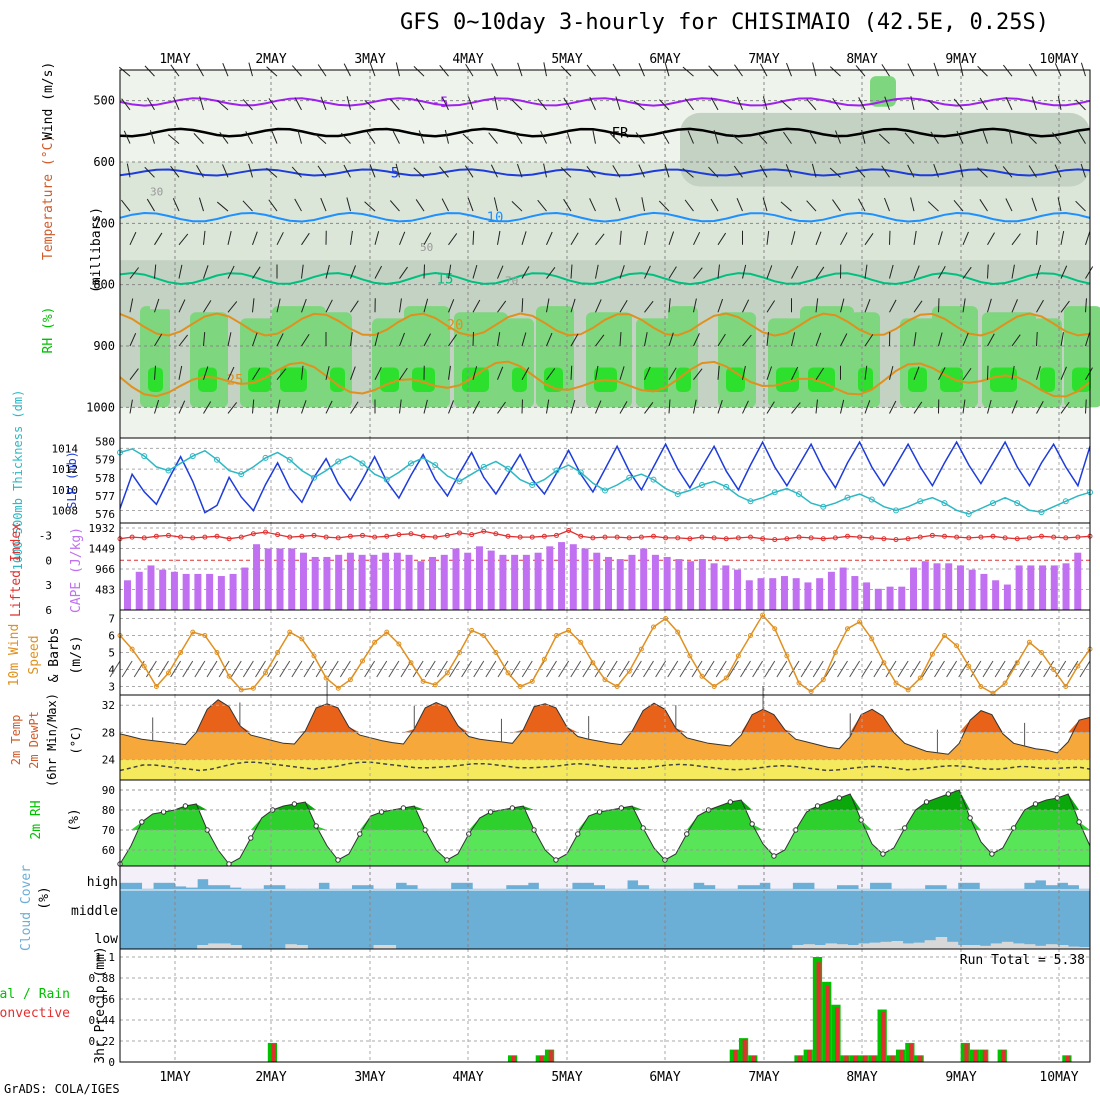  I want to click on ylabel-precip: 3hr Precip (mm), so click(100, 1004).